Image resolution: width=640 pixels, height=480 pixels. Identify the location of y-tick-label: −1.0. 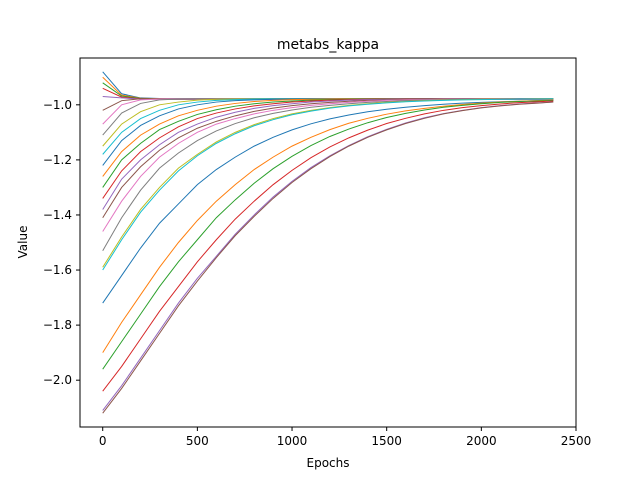
(57, 105).